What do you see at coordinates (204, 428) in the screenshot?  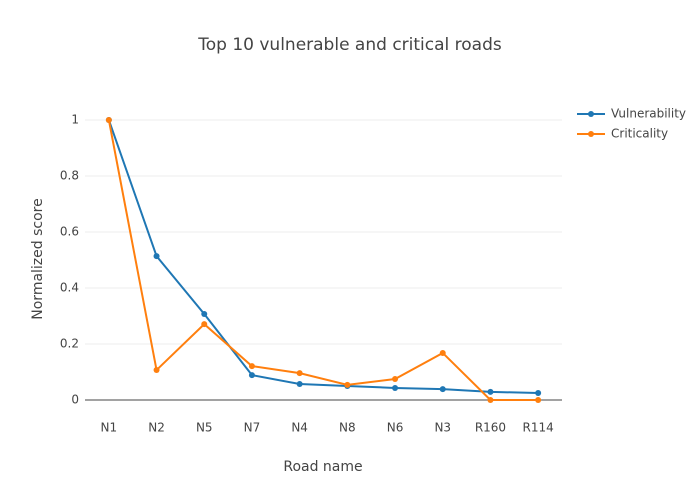 I see `x-tick-label: N5` at bounding box center [204, 428].